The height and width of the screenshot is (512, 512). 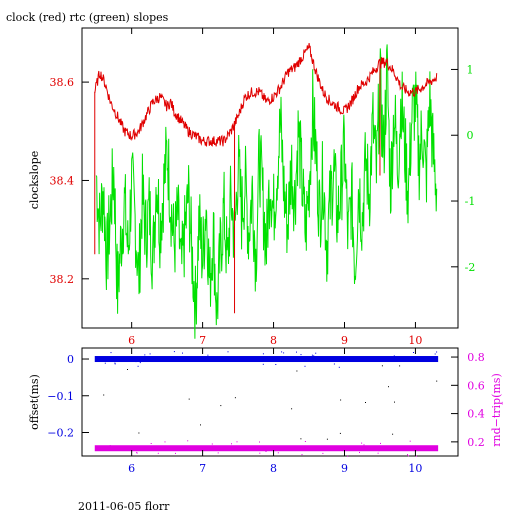 I want to click on bottom-right-y-tick-label: 0.2, so click(x=476, y=442).